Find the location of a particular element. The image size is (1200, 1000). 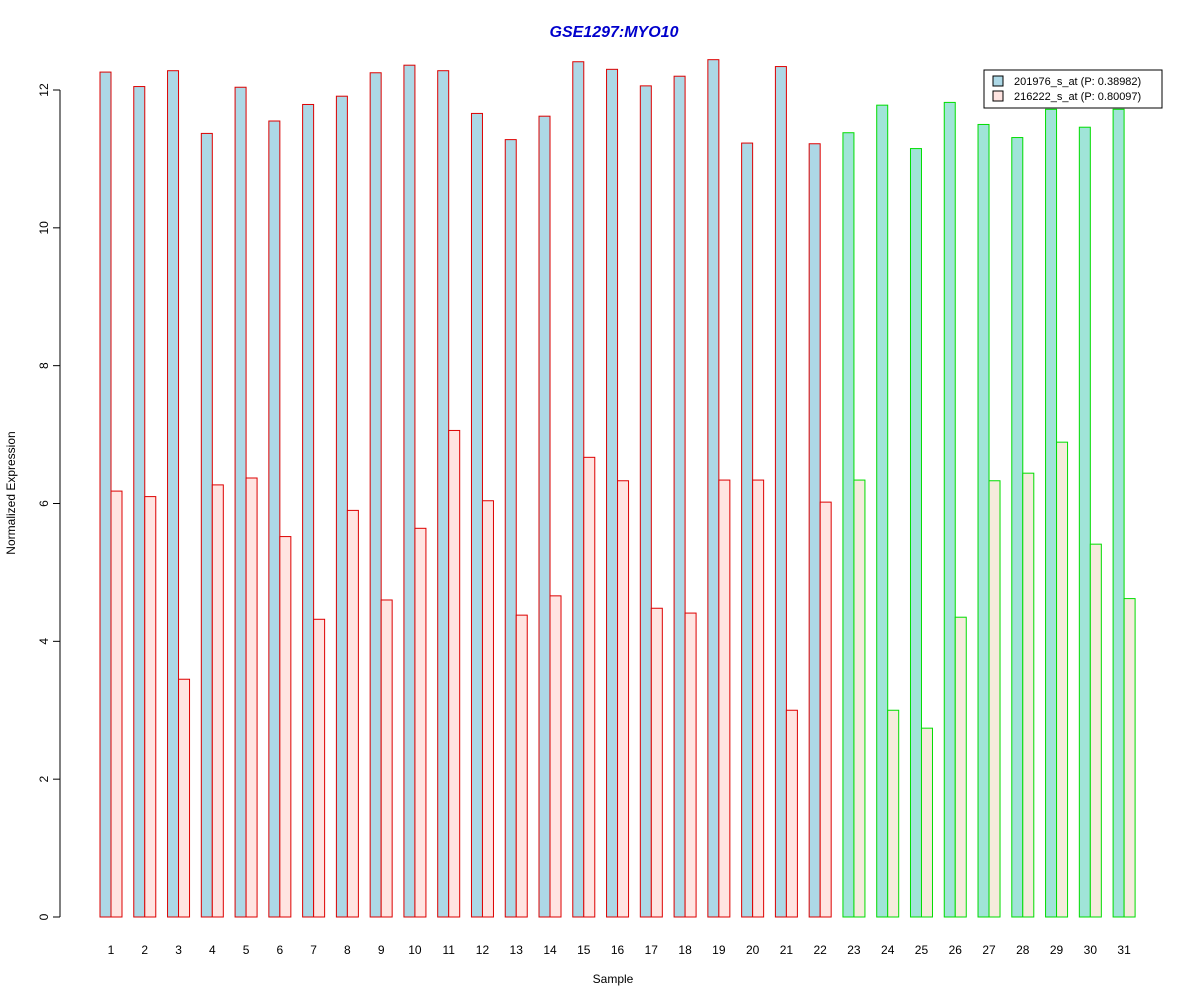

y-tick-label: 4 is located at coordinates (44, 641).